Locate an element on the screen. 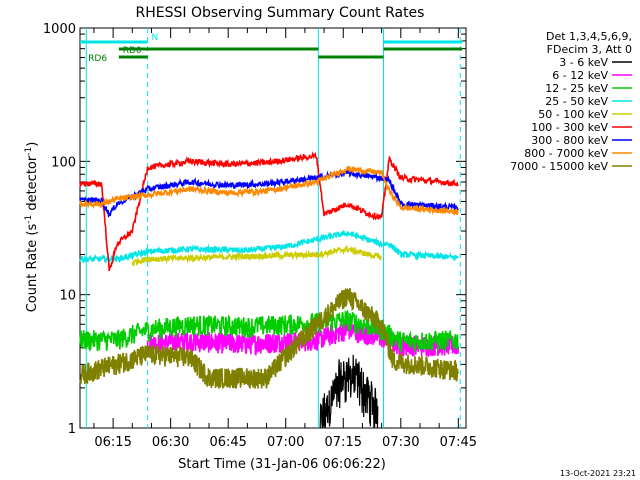  x-tick-label: 06:15 is located at coordinates (112, 442).